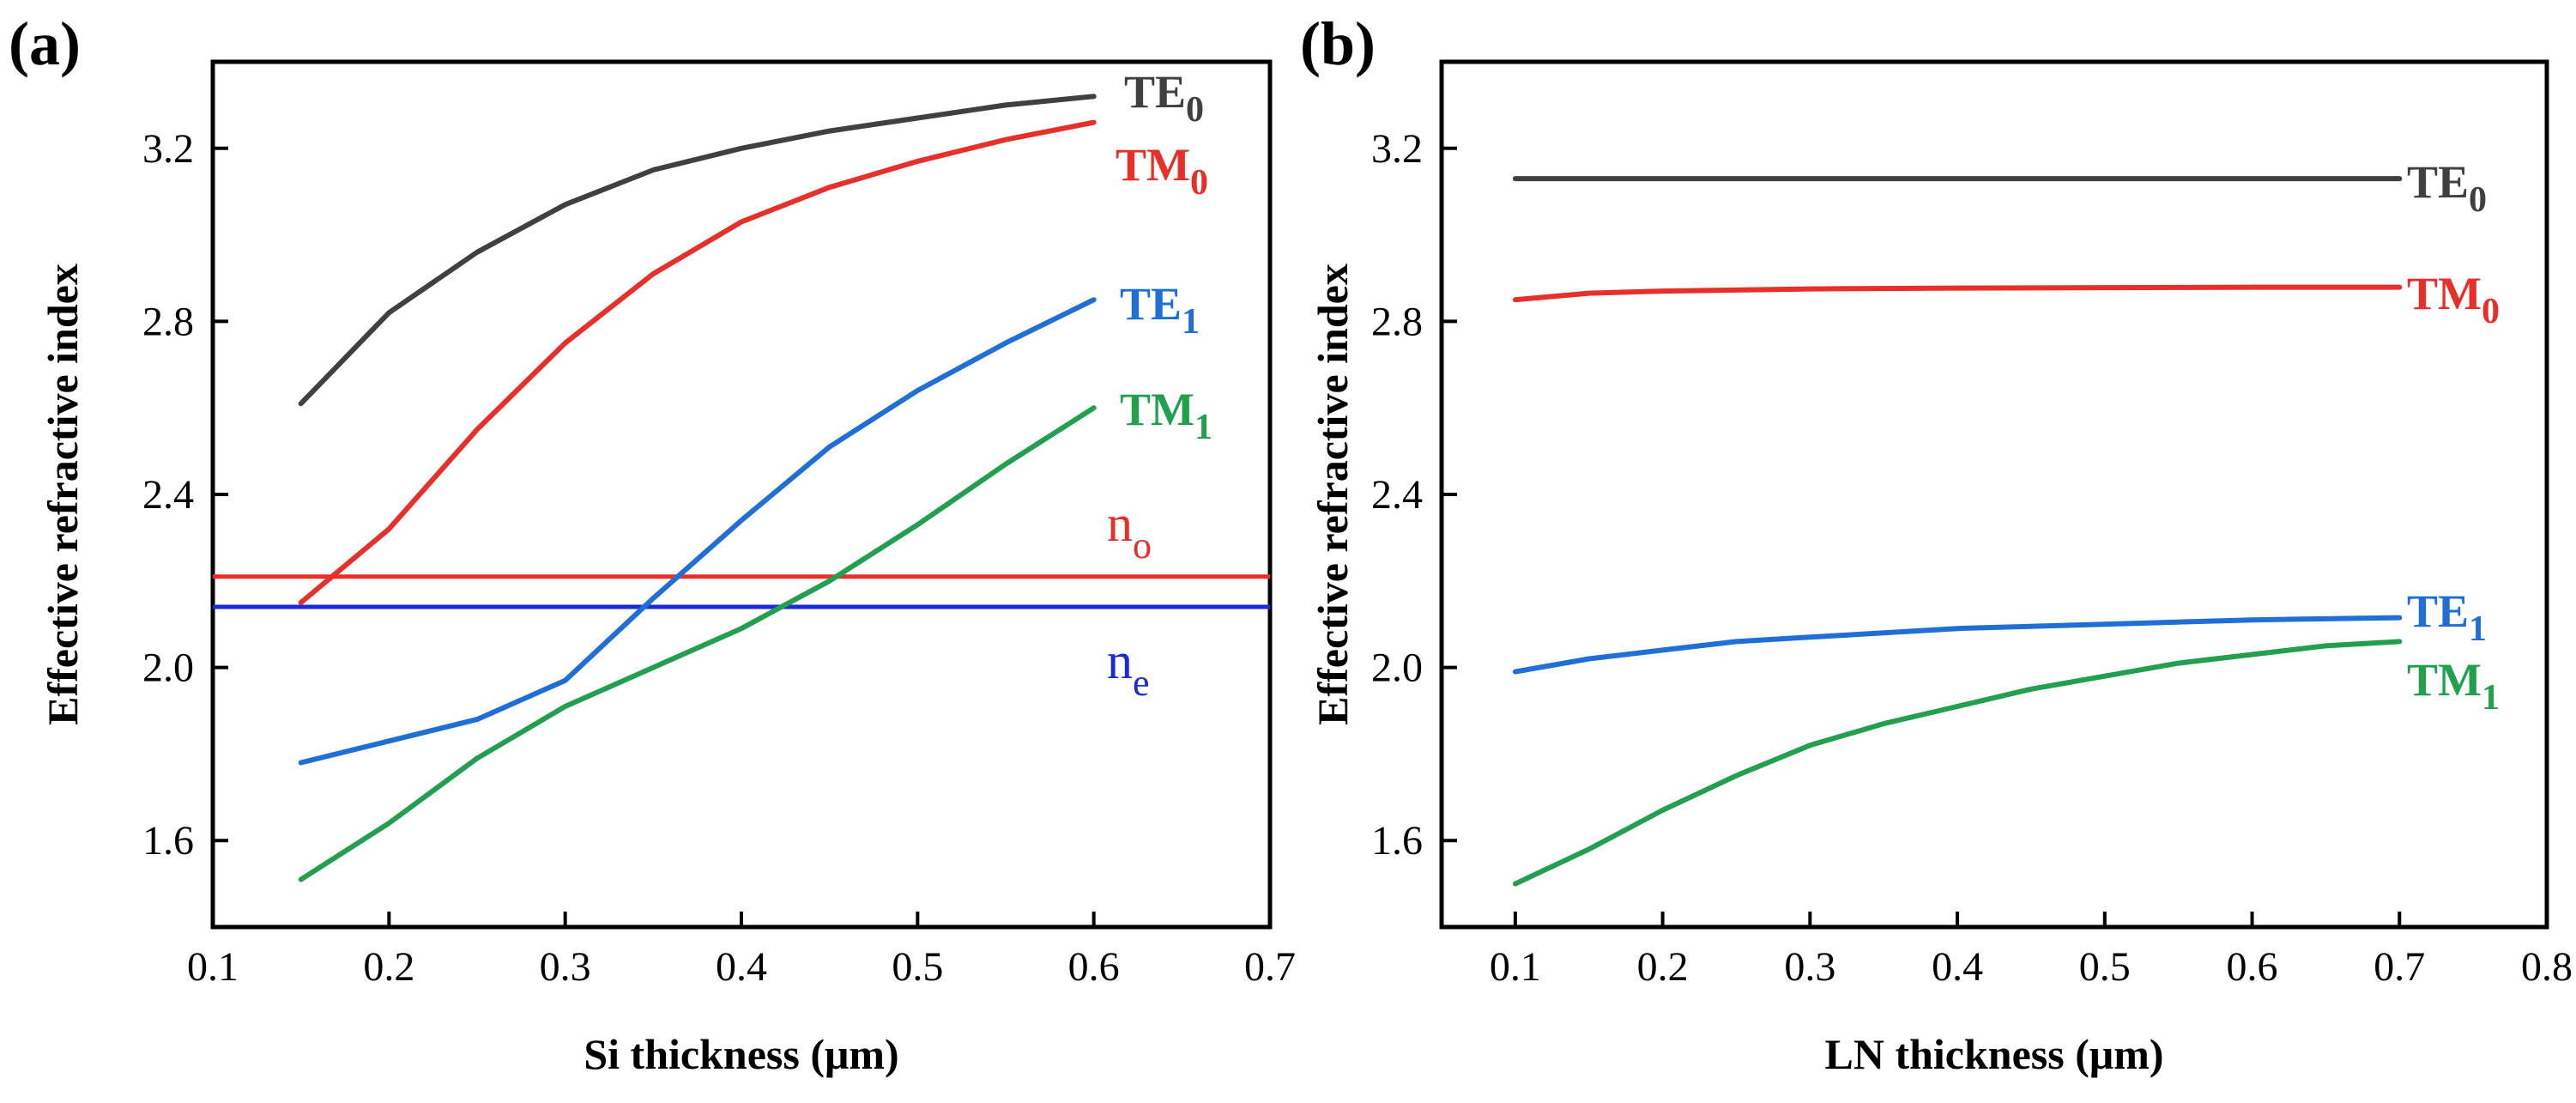  I want to click on series-line-TE0, so click(697, 250).